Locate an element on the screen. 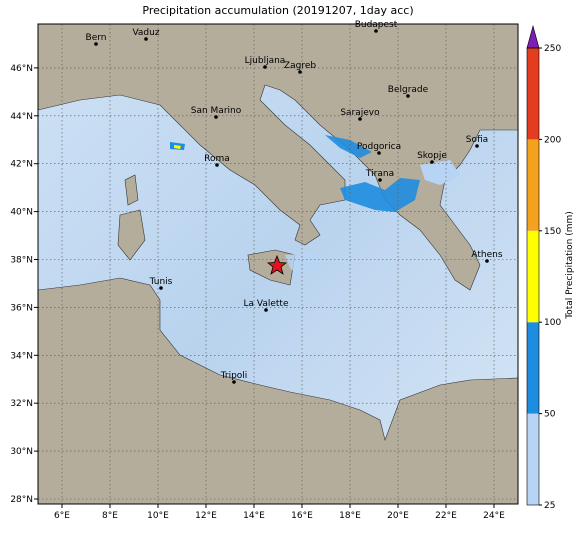 The width and height of the screenshot is (586, 533). city-label: Tirana is located at coordinates (379, 174).